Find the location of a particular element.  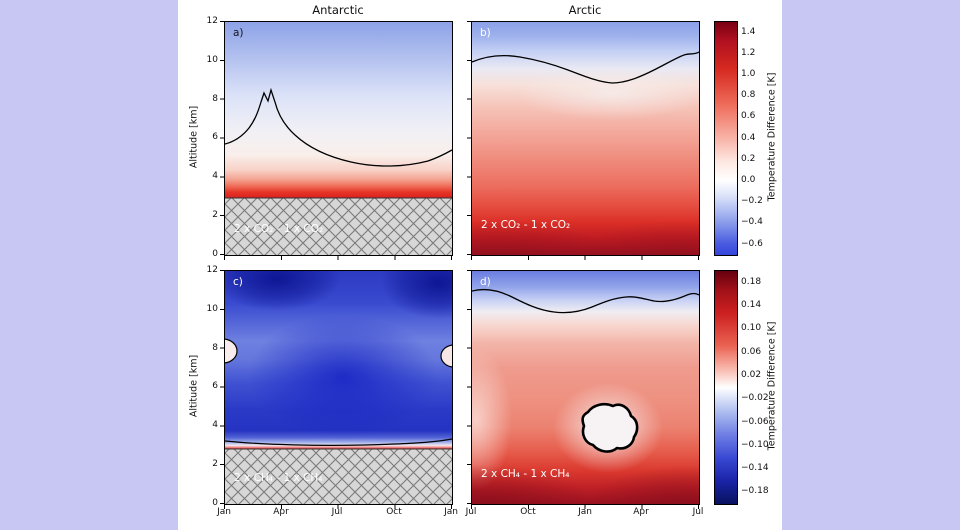

column-title-arctic: Arctic is located at coordinates (585, 10).